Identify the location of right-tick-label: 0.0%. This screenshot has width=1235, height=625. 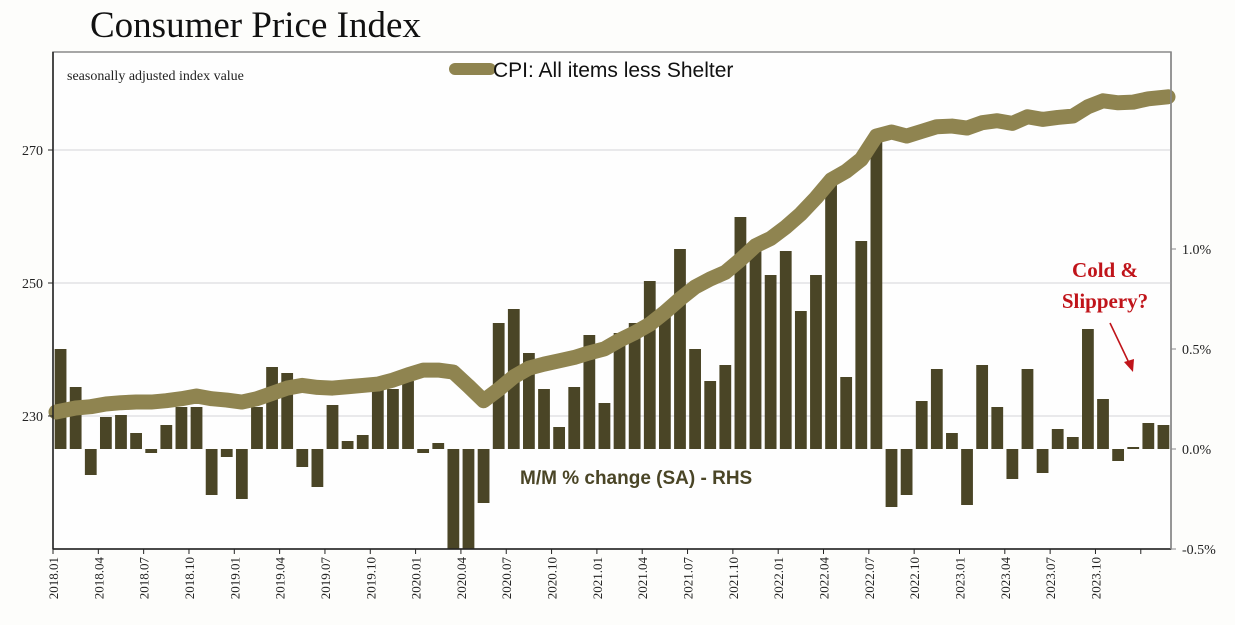
(1197, 450).